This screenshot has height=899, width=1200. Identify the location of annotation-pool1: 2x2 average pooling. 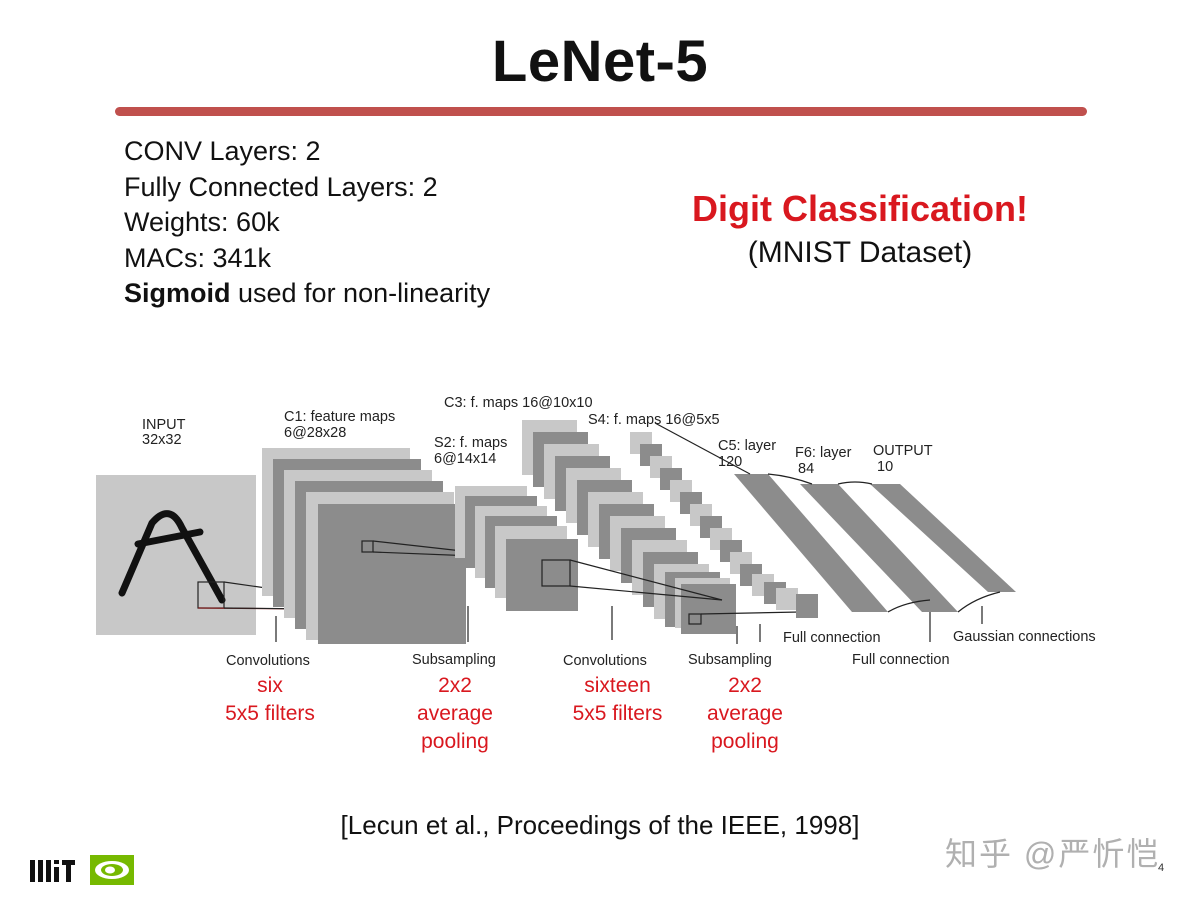
(455, 713).